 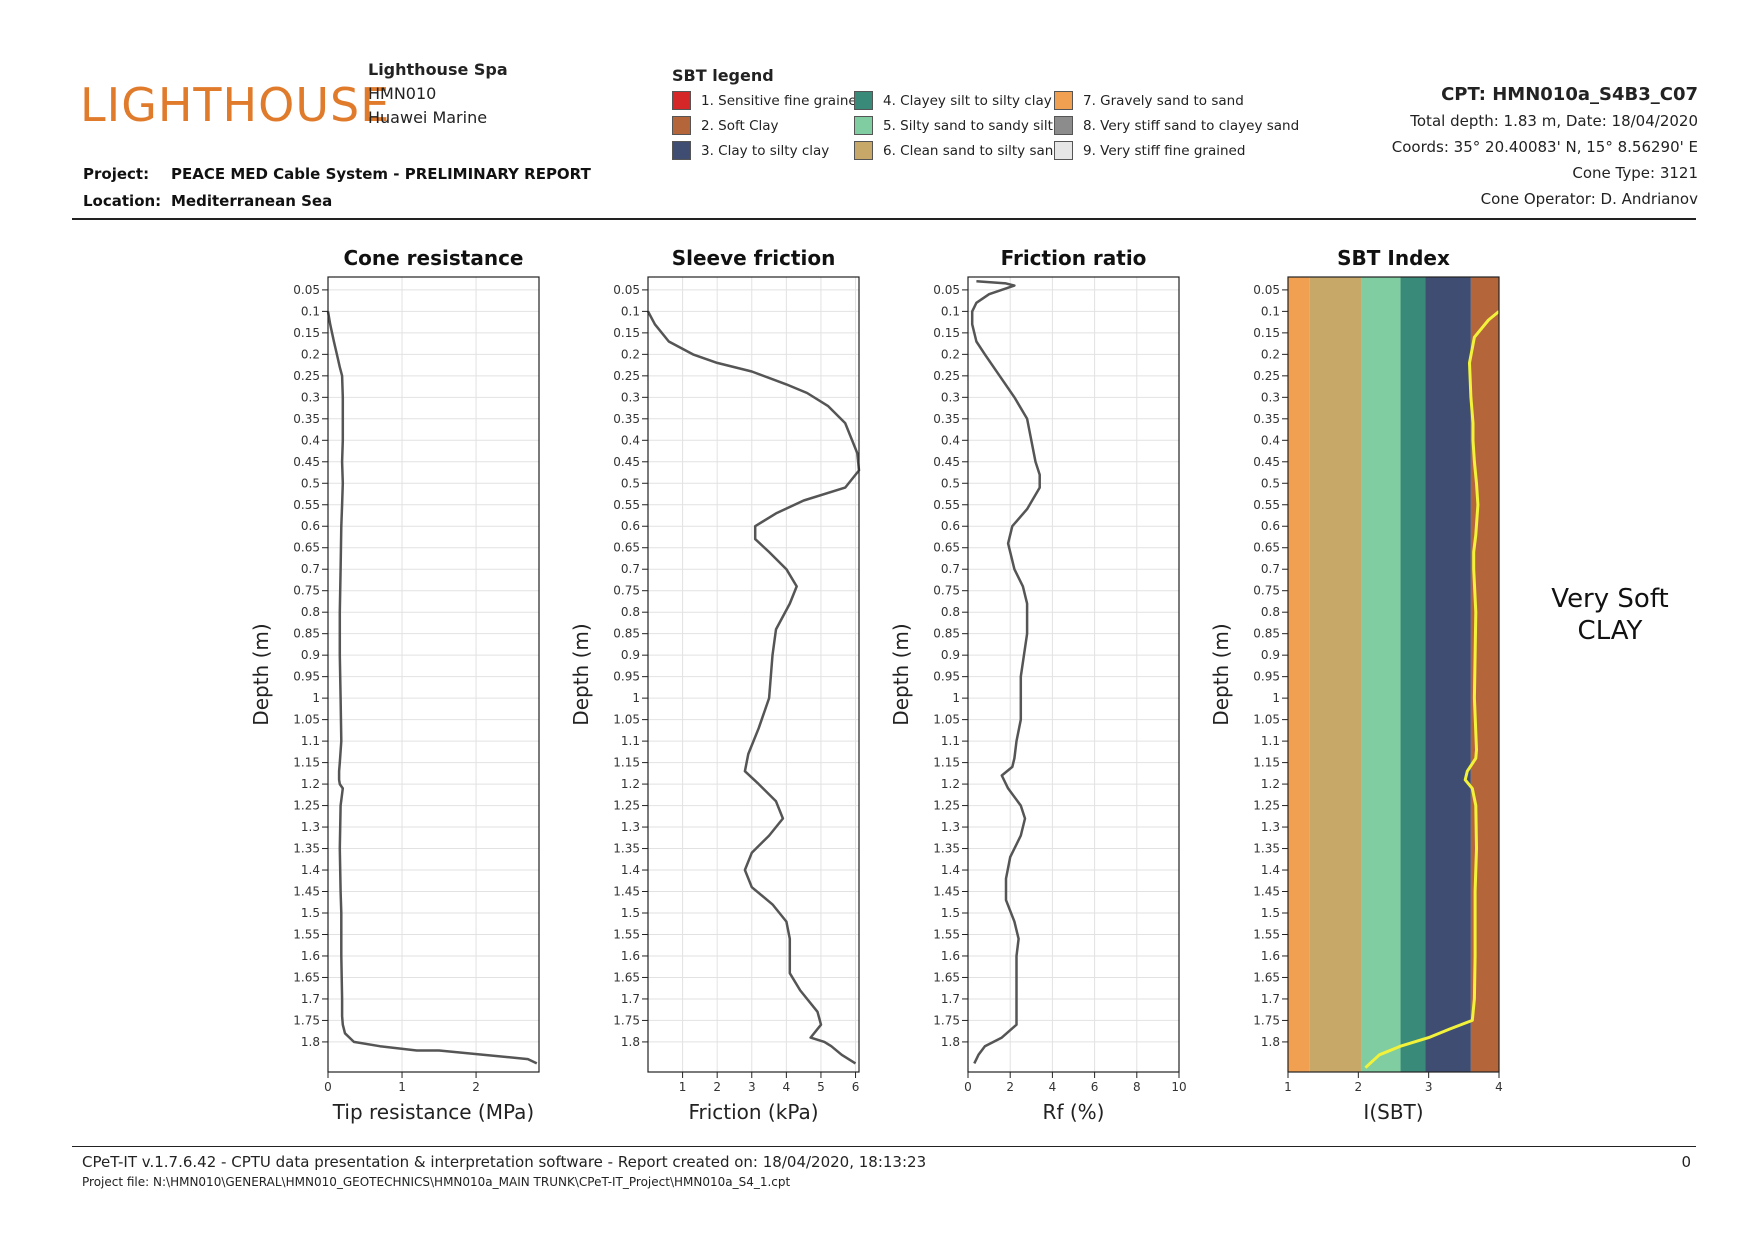 What do you see at coordinates (950, 784) in the screenshot?
I see `y-tick-label: 1.2` at bounding box center [950, 784].